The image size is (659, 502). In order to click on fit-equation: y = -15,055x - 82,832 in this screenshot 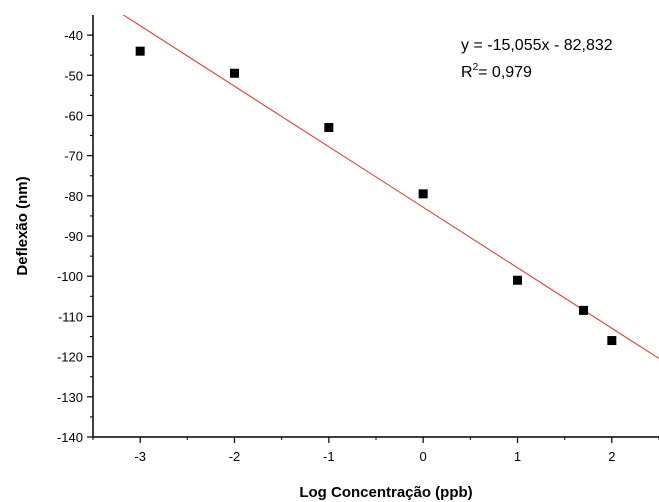, I will do `click(537, 45)`.